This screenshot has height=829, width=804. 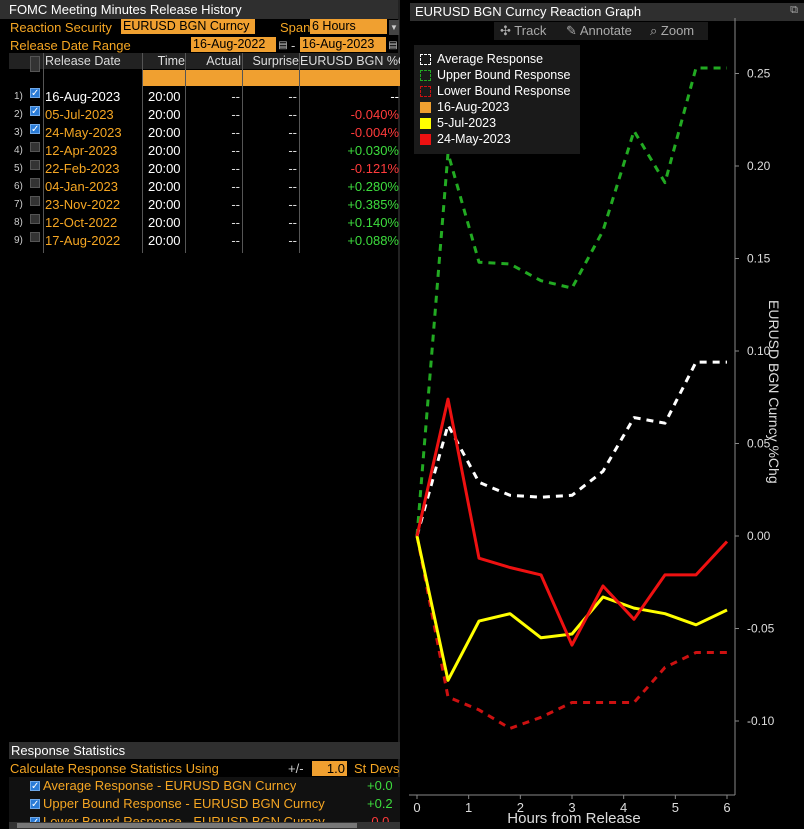 What do you see at coordinates (233, 44) in the screenshot?
I see `range-start-field: 16-Aug-2022` at bounding box center [233, 44].